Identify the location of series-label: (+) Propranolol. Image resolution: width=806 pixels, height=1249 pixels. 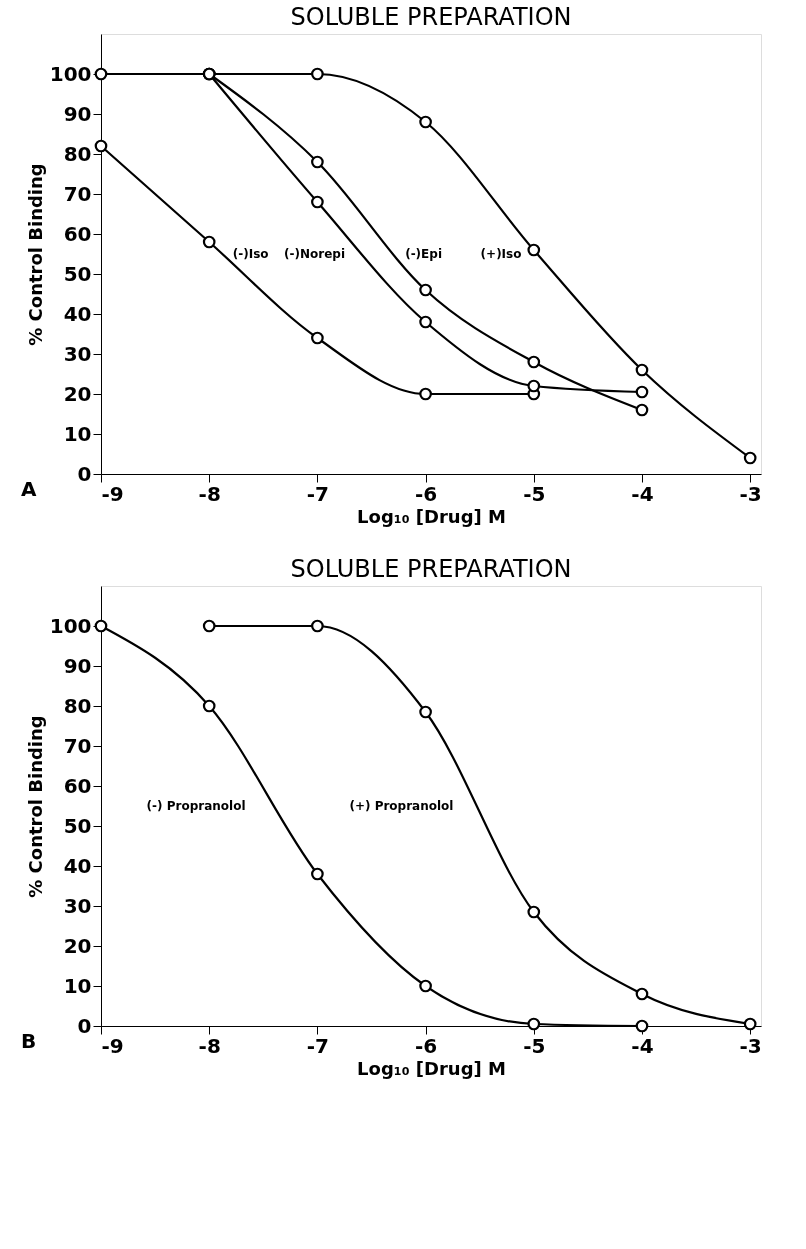
(401, 806).